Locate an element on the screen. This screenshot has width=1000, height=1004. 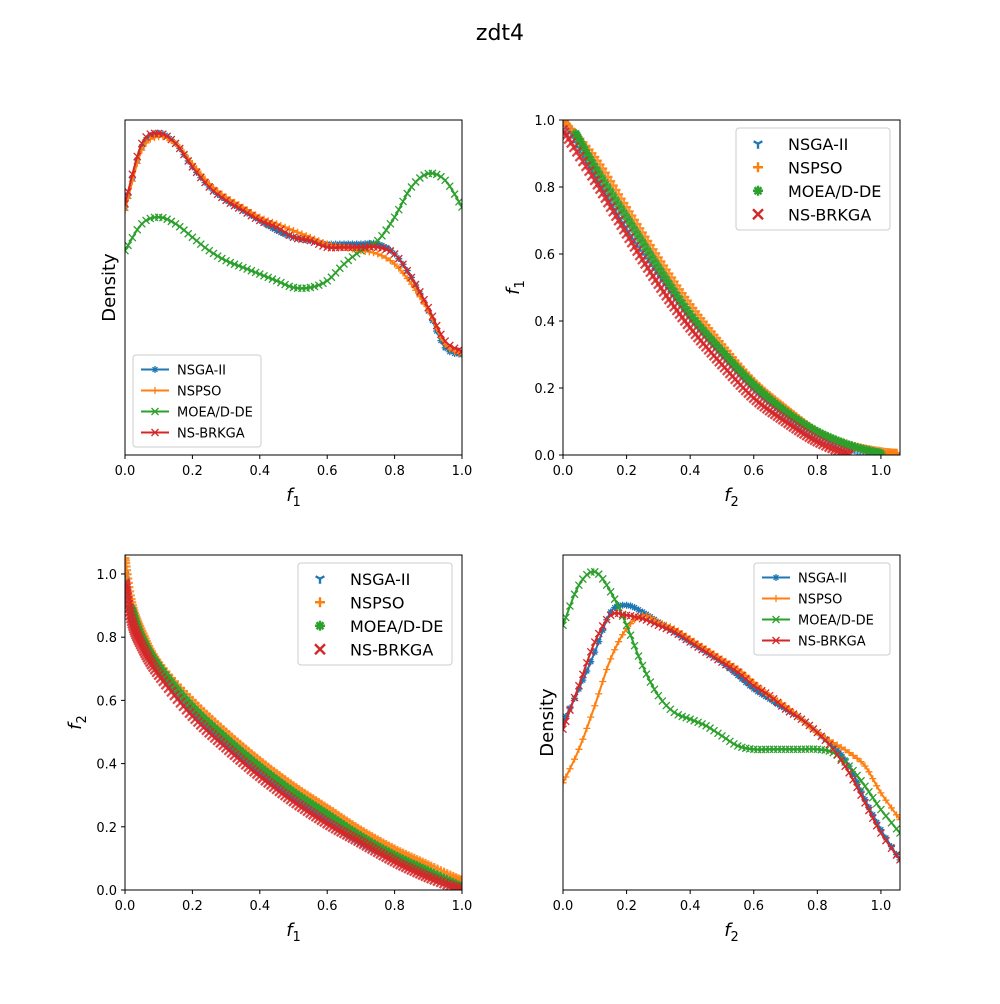
y-axis-label: f2 is located at coordinates (77, 722).